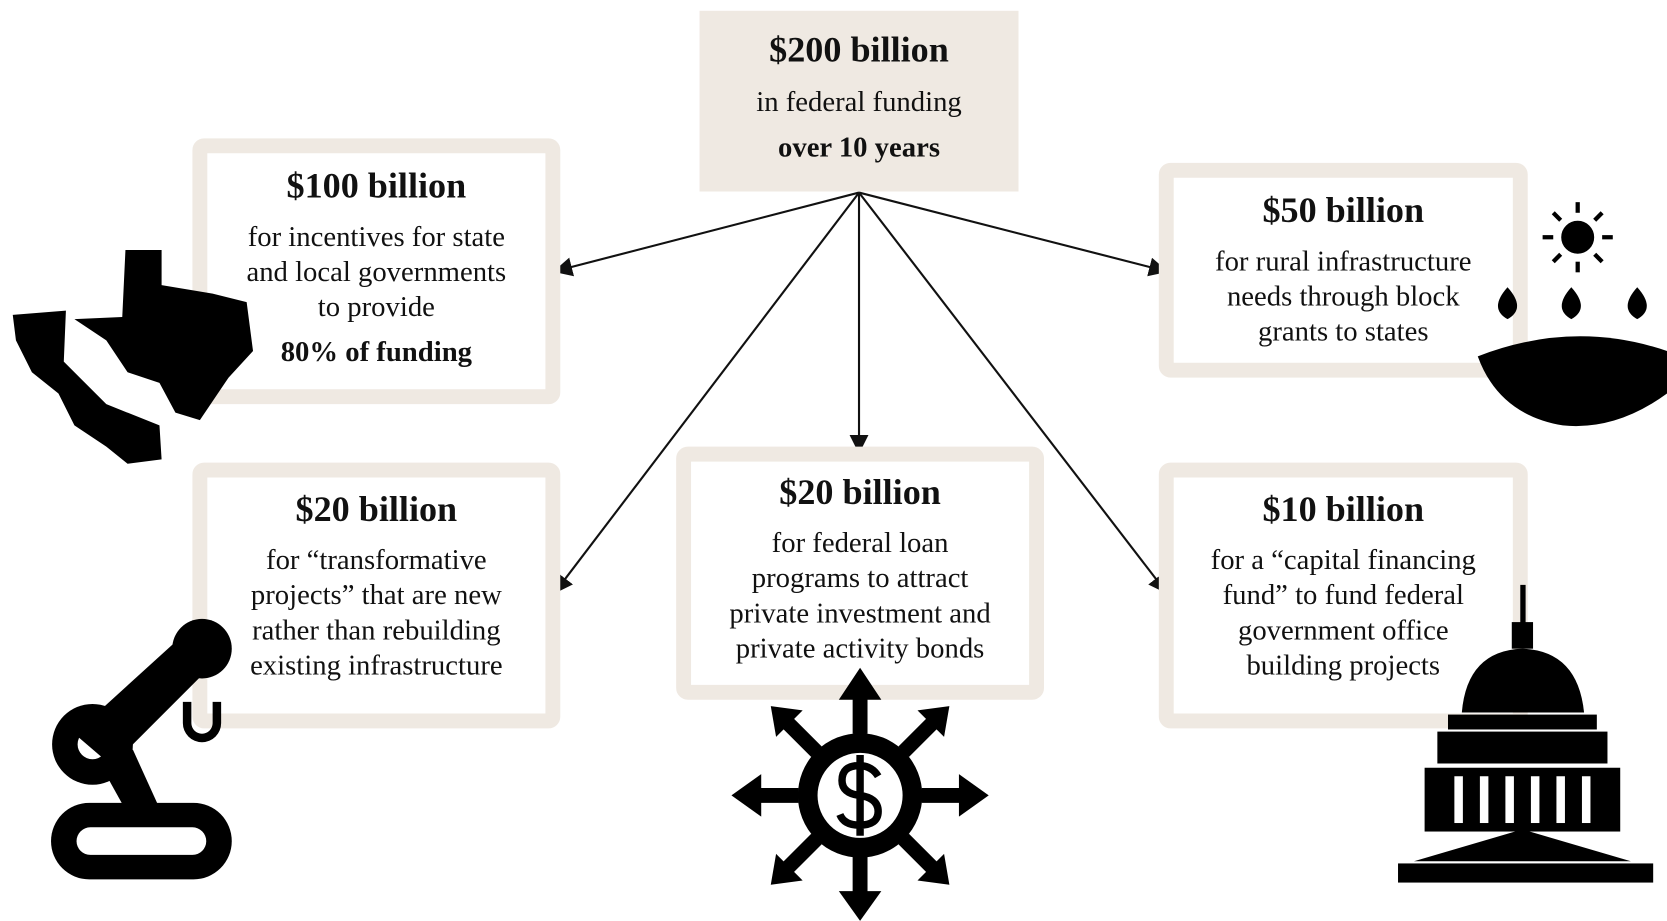  What do you see at coordinates (1343, 509) in the screenshot?
I see `amount: $10 billion` at bounding box center [1343, 509].